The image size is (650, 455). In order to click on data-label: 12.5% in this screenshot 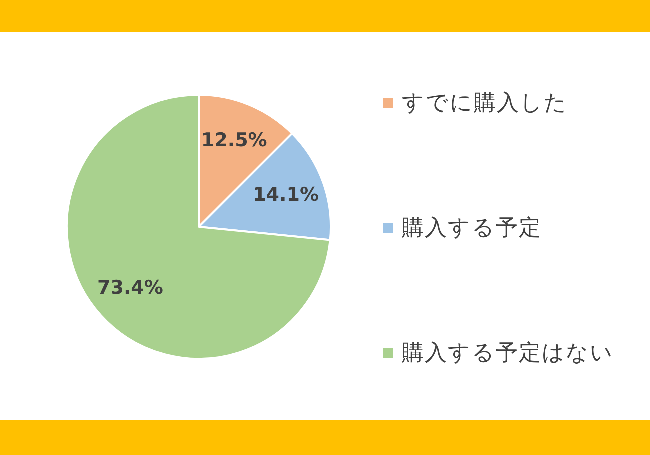, I will do `click(234, 141)`.